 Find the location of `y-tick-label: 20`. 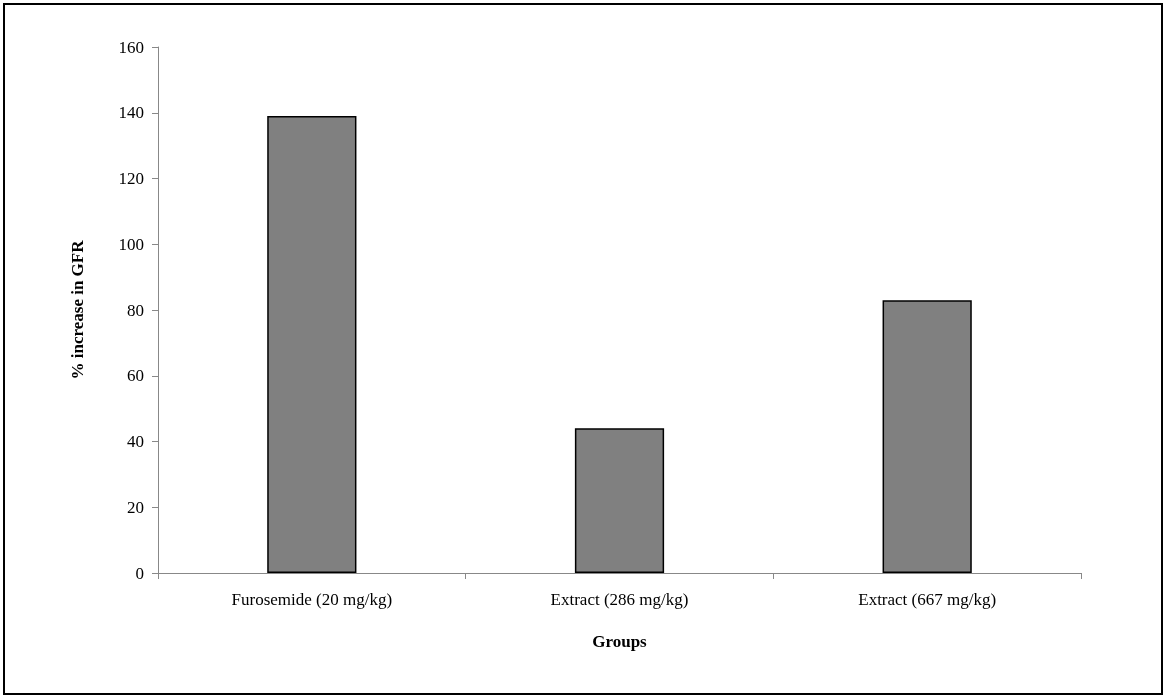

y-tick-label: 20 is located at coordinates (135, 507).